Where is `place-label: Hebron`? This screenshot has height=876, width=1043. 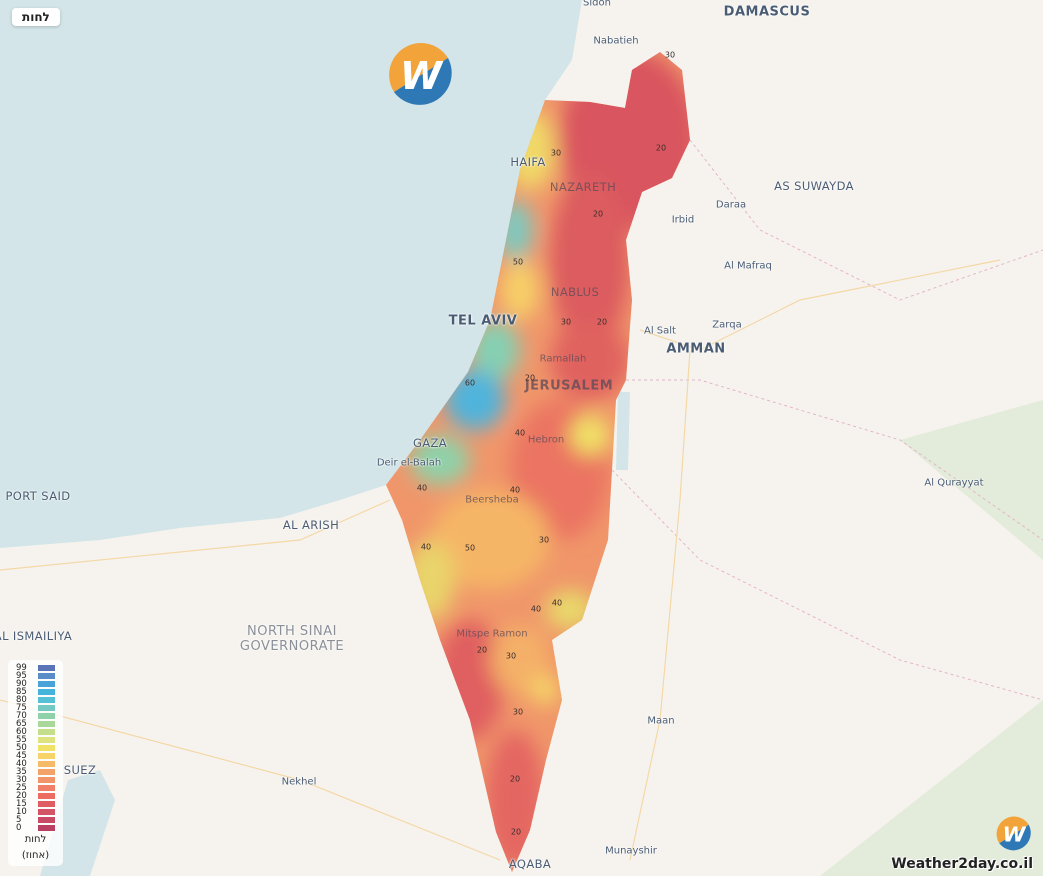 place-label: Hebron is located at coordinates (546, 440).